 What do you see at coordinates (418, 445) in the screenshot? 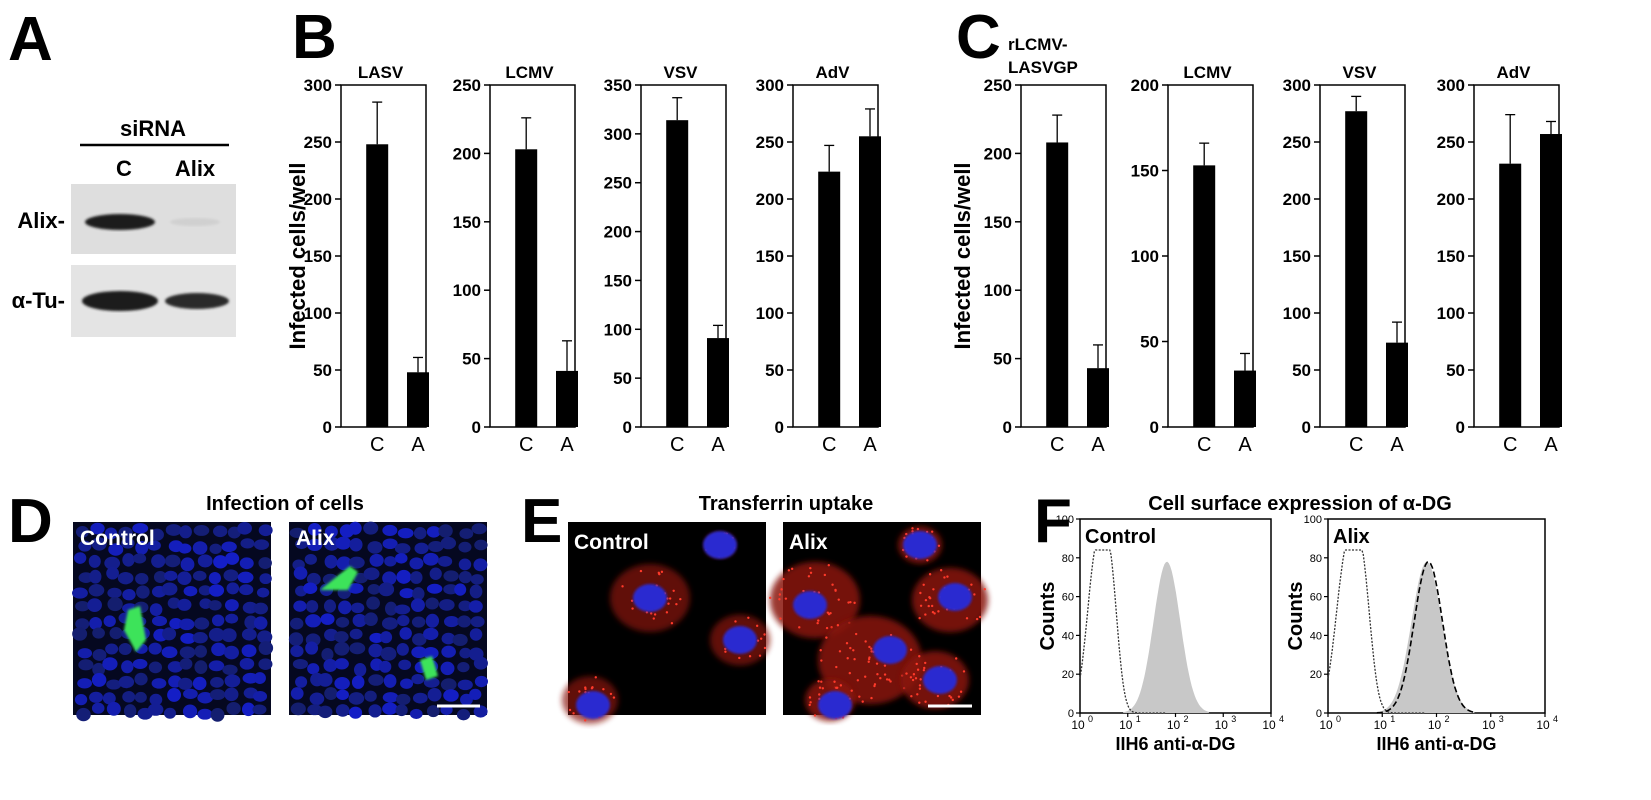
I see `category-label: A` at bounding box center [418, 445].